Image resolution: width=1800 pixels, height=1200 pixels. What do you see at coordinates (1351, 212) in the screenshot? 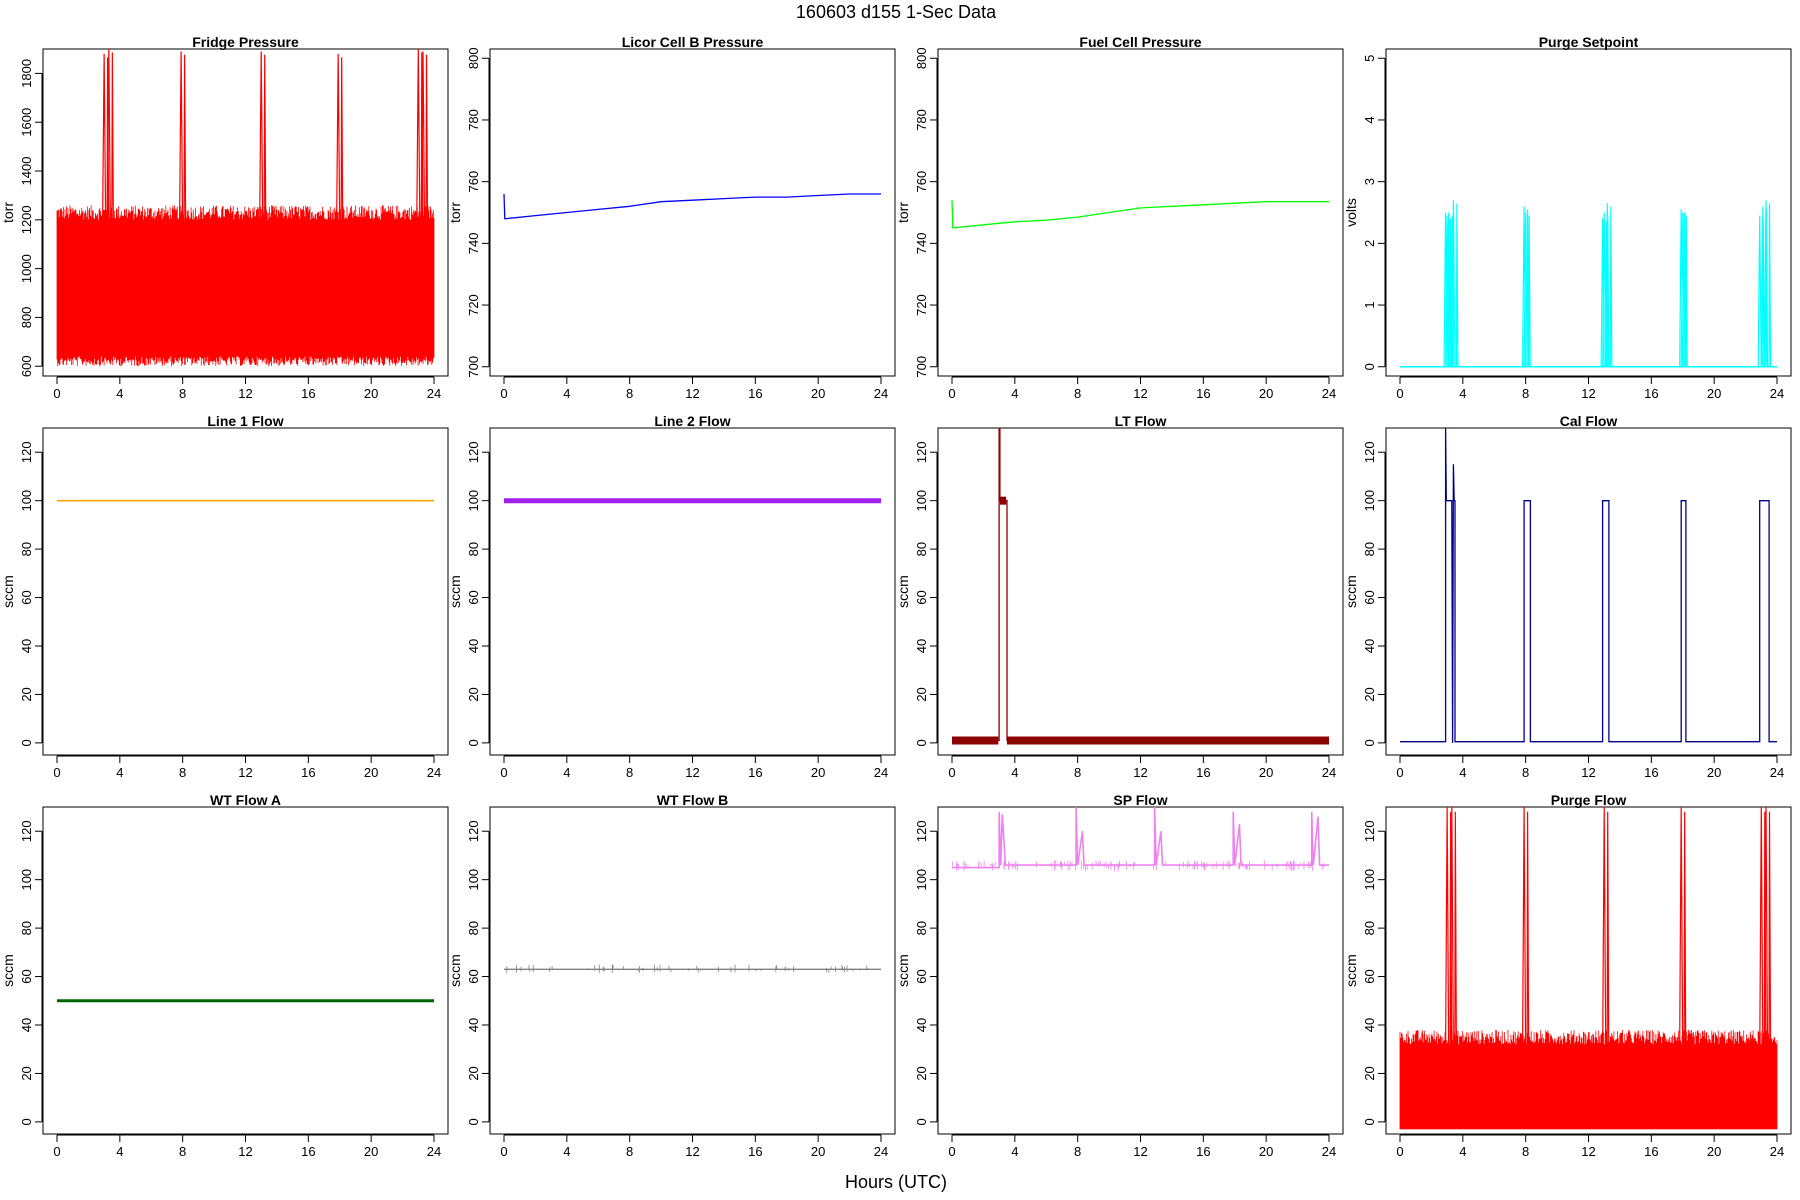
I see `y-axis-label: volts` at bounding box center [1351, 212].